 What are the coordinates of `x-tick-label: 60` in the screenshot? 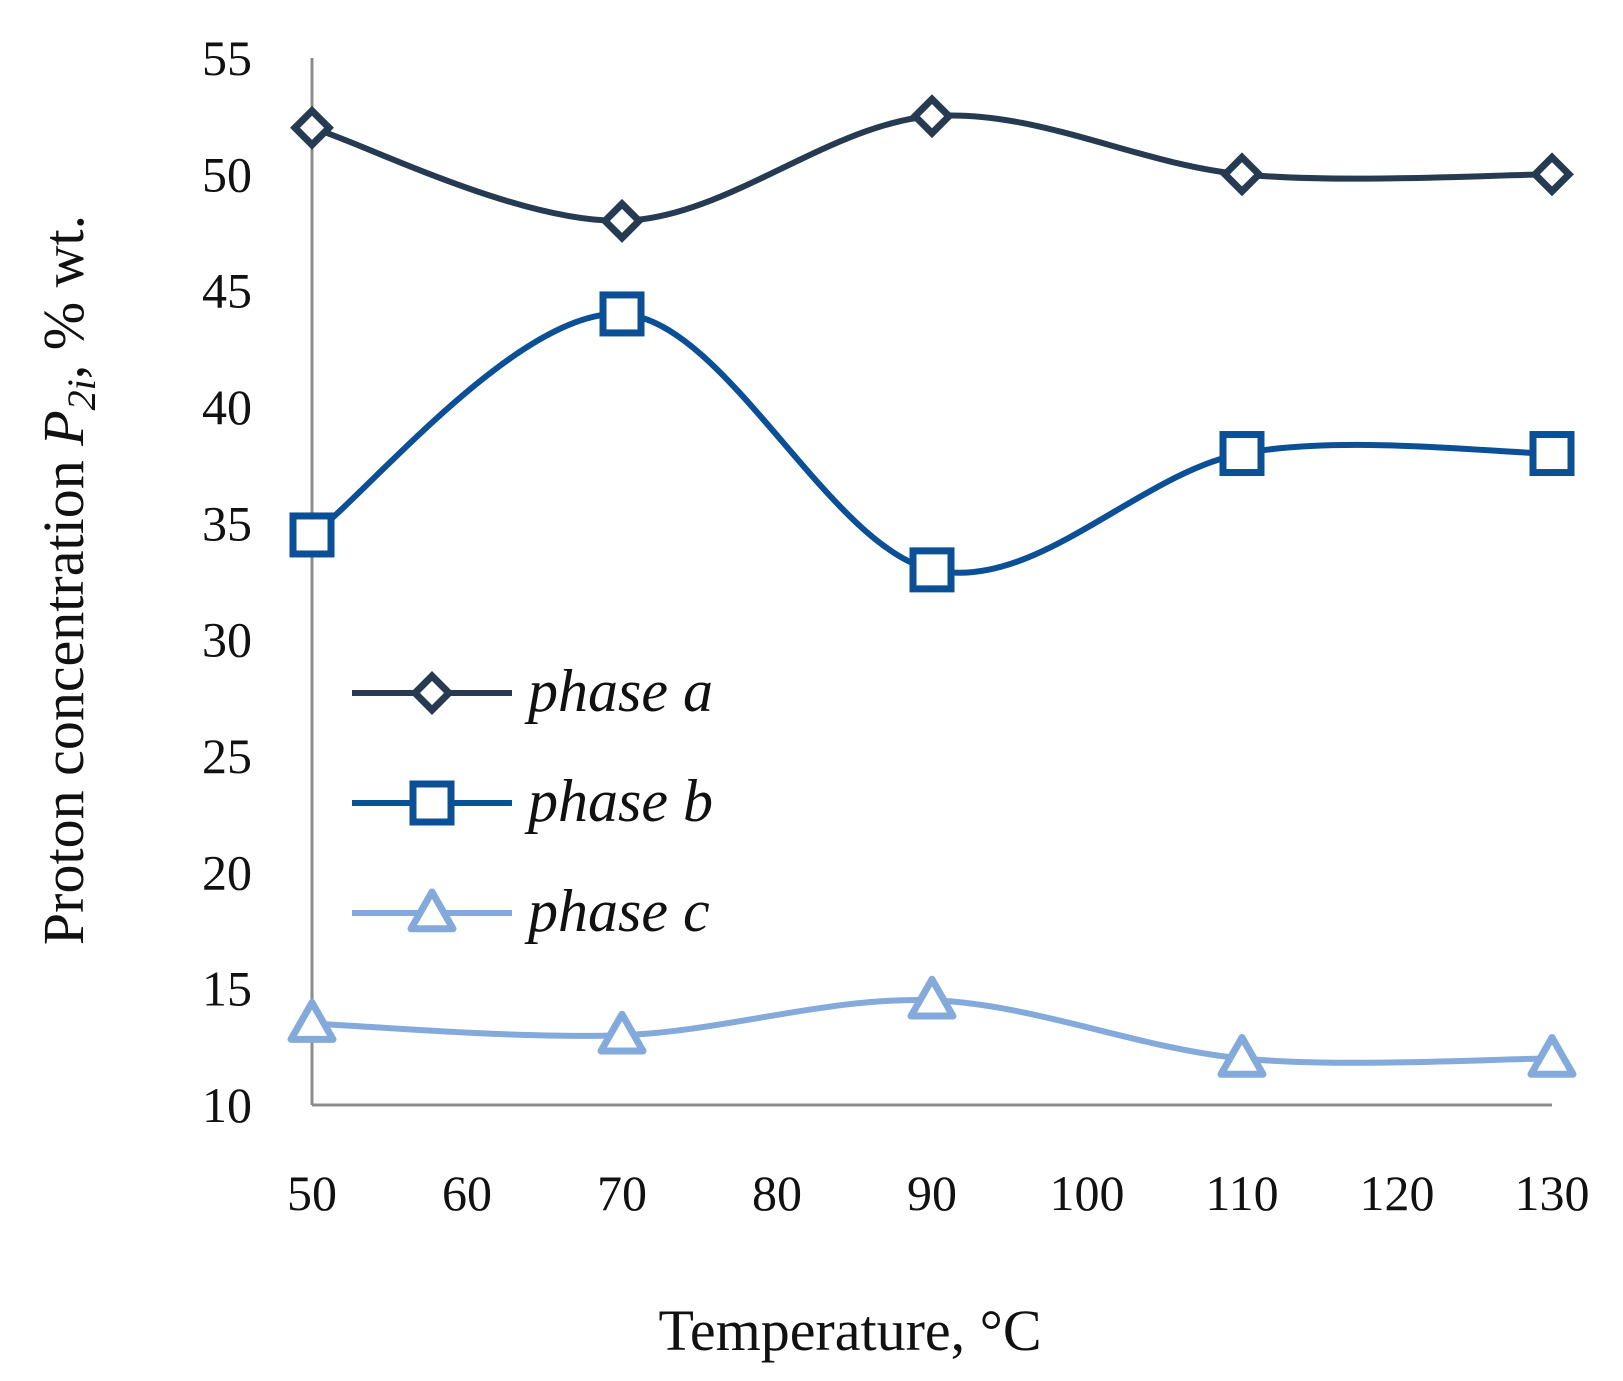 It's located at (467, 1193).